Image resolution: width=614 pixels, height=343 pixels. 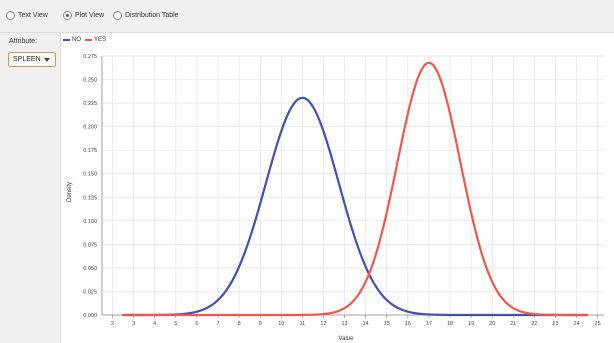 What do you see at coordinates (471, 324) in the screenshot?
I see `x-tick-label: 19` at bounding box center [471, 324].